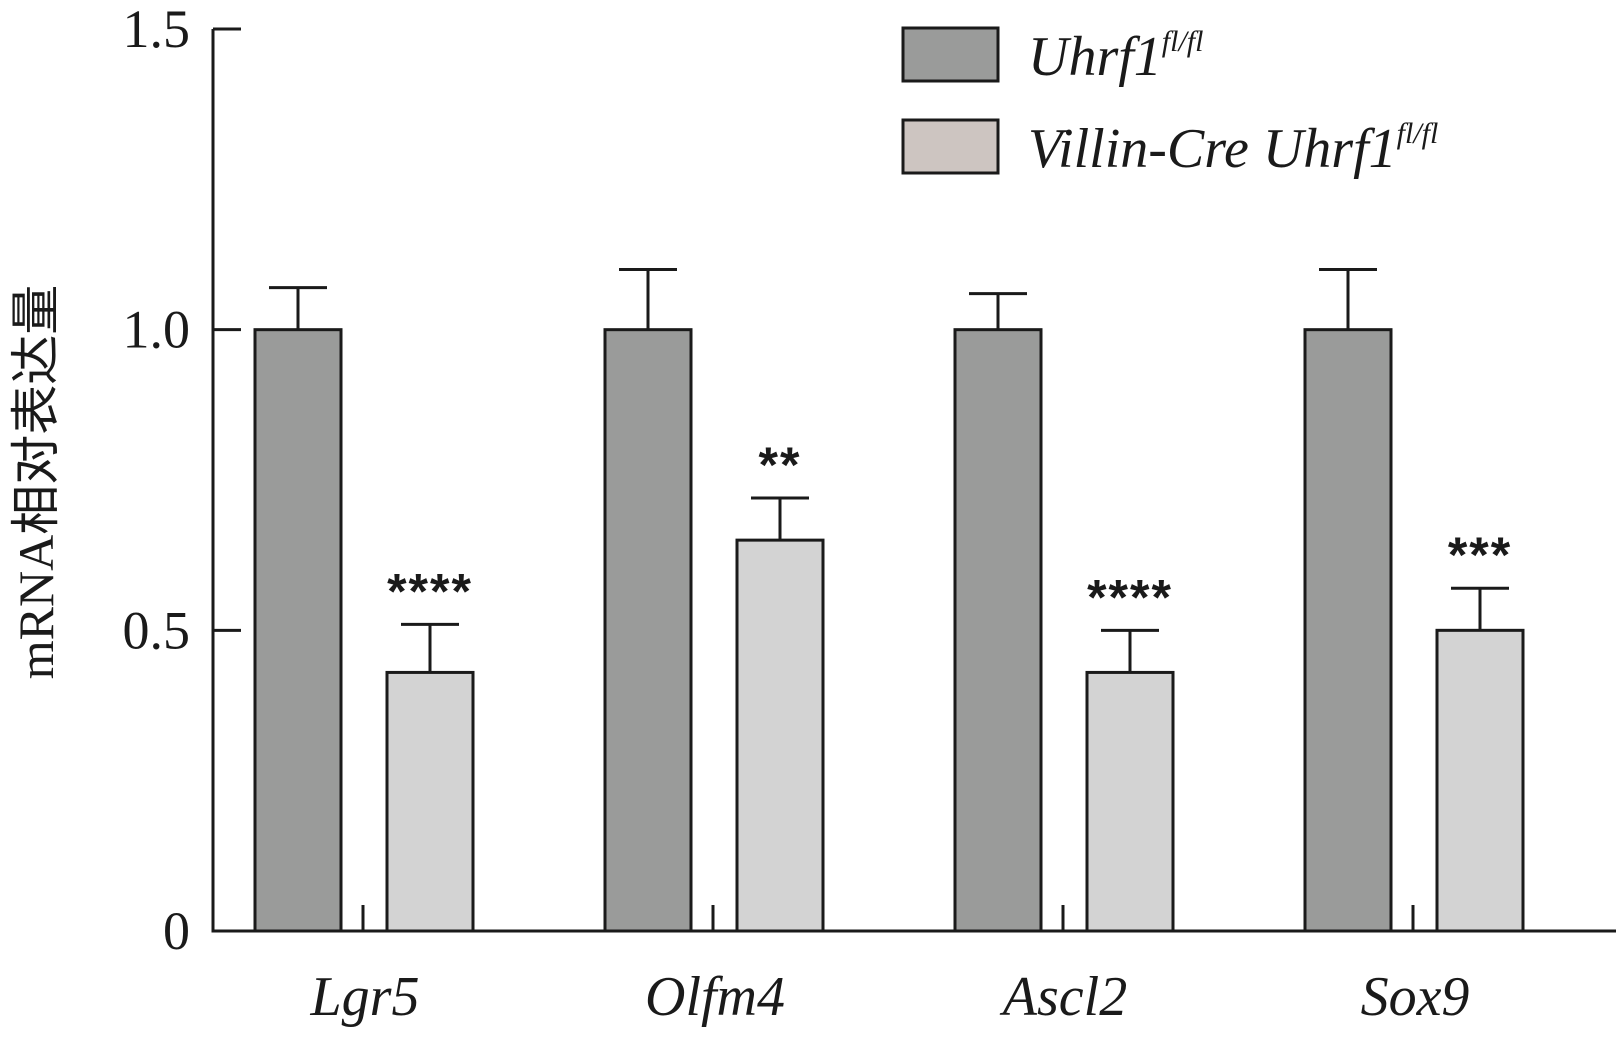 The height and width of the screenshot is (1063, 1616). I want to click on bar-ascl2-control, so click(998, 630).